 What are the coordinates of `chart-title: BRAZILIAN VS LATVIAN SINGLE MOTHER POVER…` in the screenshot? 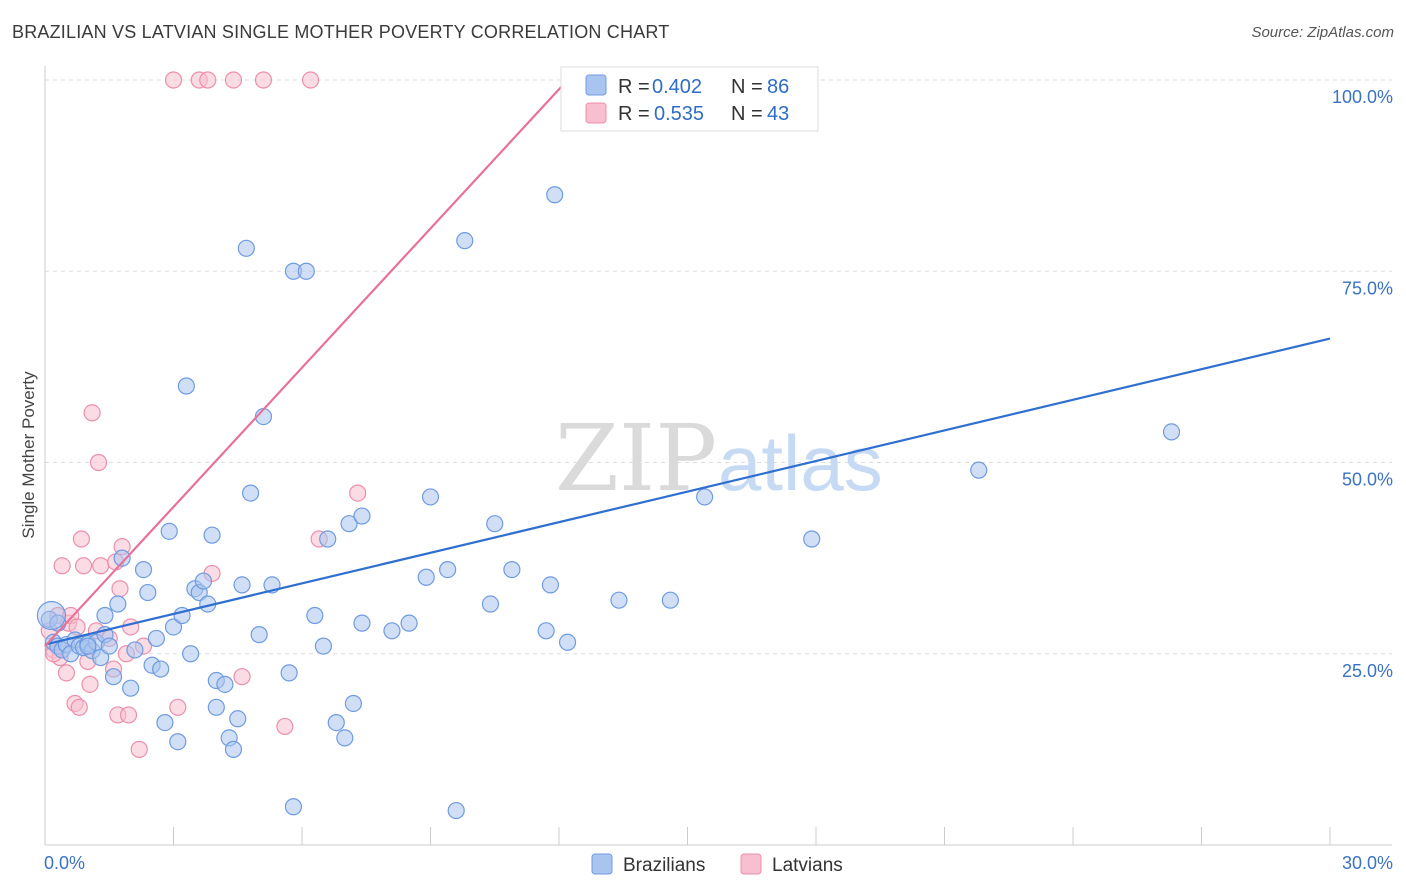 It's located at (341, 32).